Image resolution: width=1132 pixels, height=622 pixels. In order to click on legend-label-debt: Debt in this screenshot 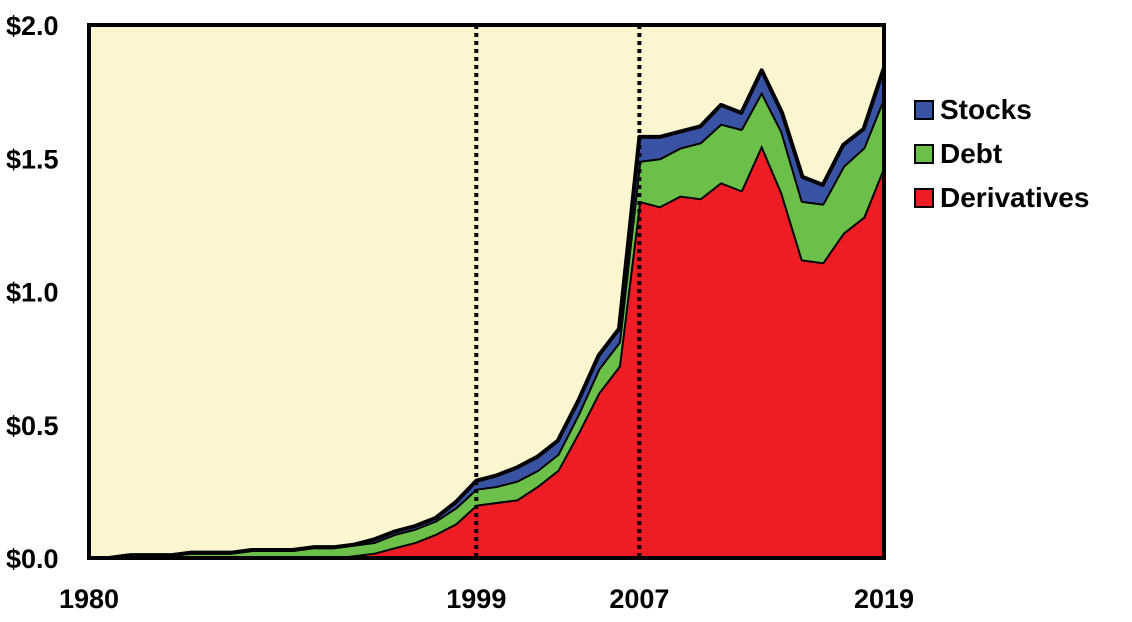, I will do `click(971, 153)`.